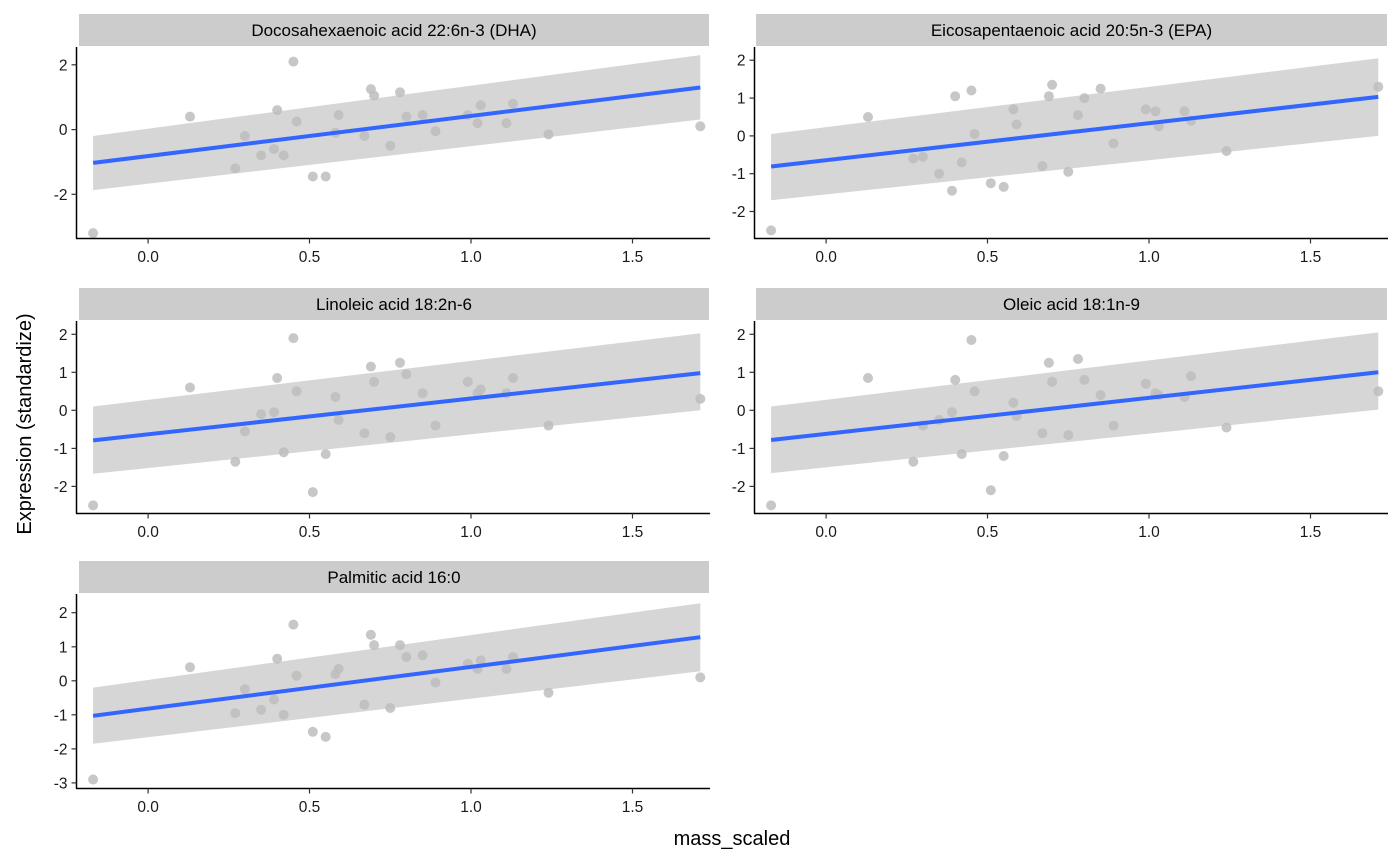 Image resolution: width=1400 pixels, height=865 pixels. I want to click on facet-panel: Palmitic acid 16:0 -3 -2 -1 0 1 2 0.0 0.5 1.0 1.5, so click(382, 688).